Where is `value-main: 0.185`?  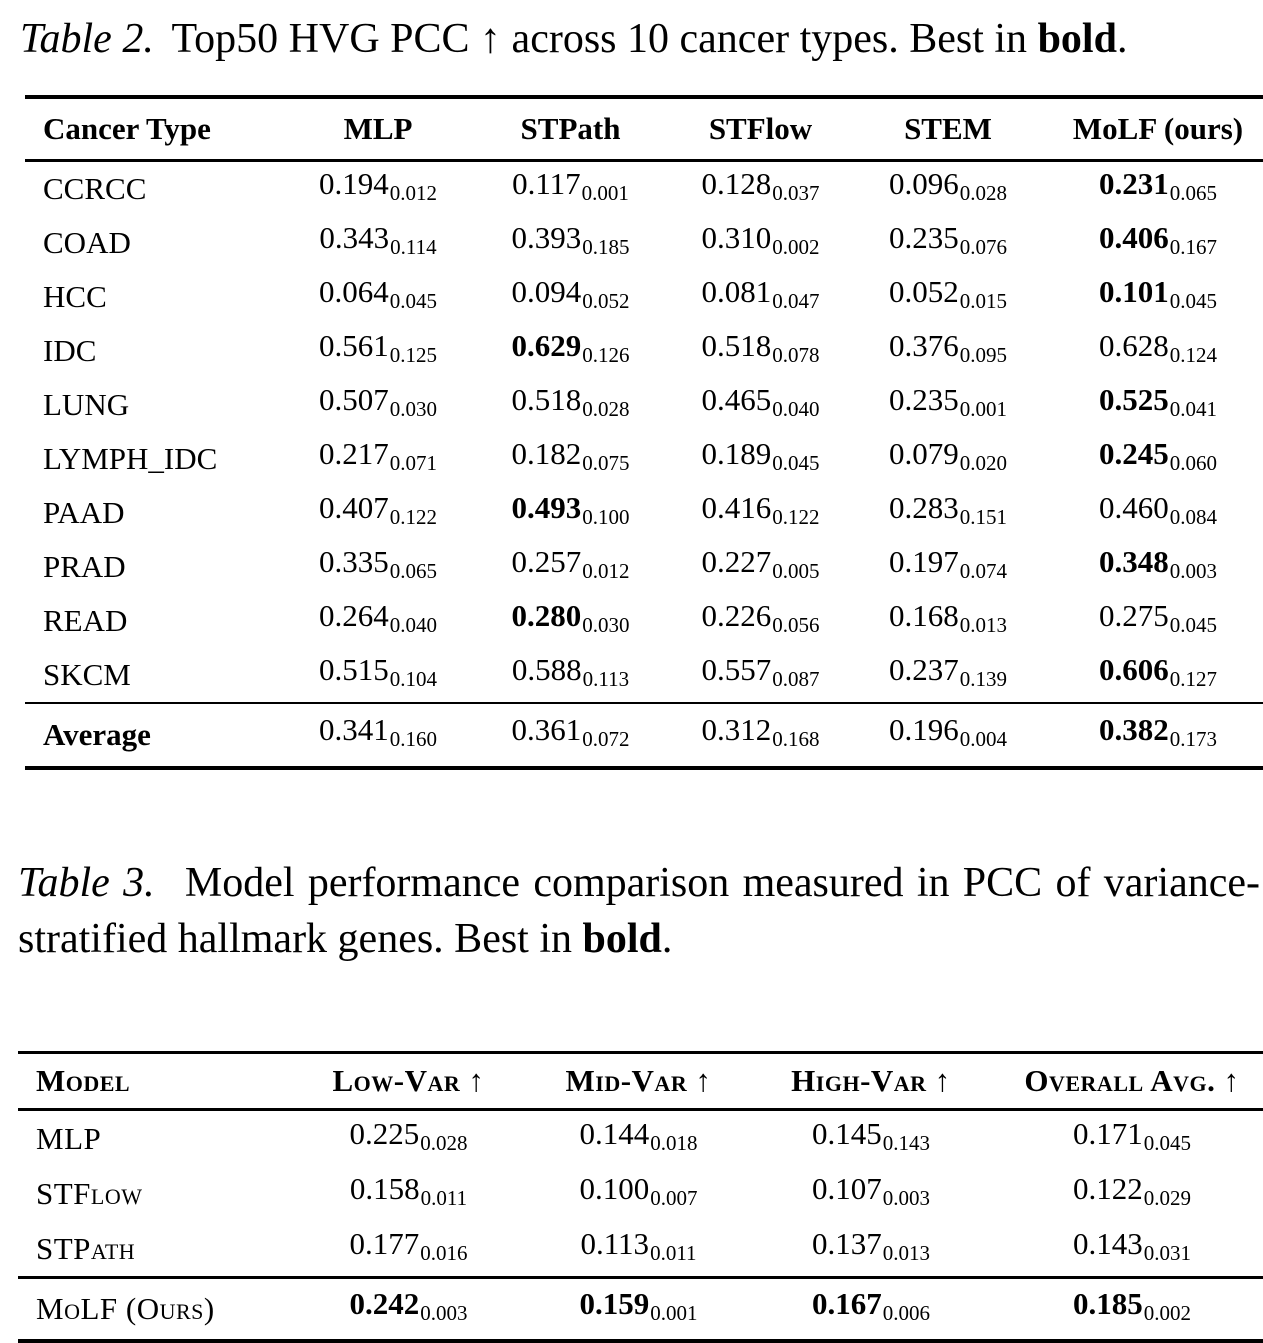 value-main: 0.185 is located at coordinates (1108, 1304).